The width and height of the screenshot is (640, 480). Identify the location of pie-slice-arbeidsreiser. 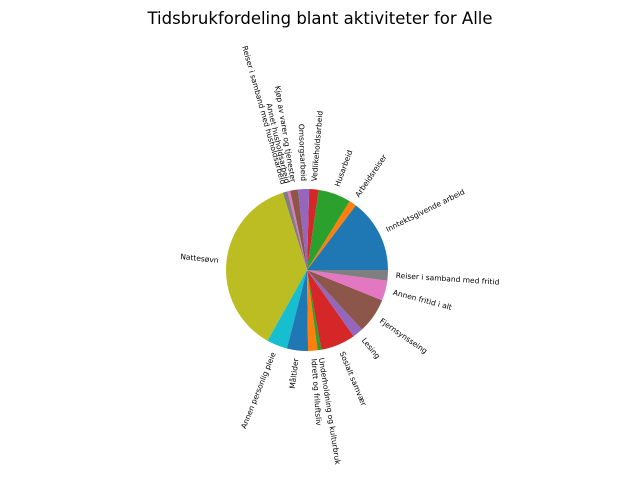
(331, 235).